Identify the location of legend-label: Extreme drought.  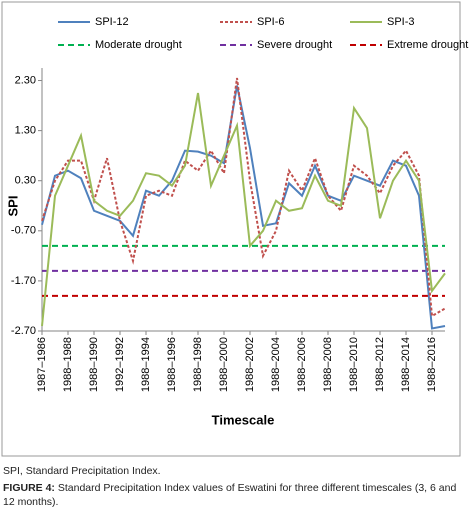
(427, 45).